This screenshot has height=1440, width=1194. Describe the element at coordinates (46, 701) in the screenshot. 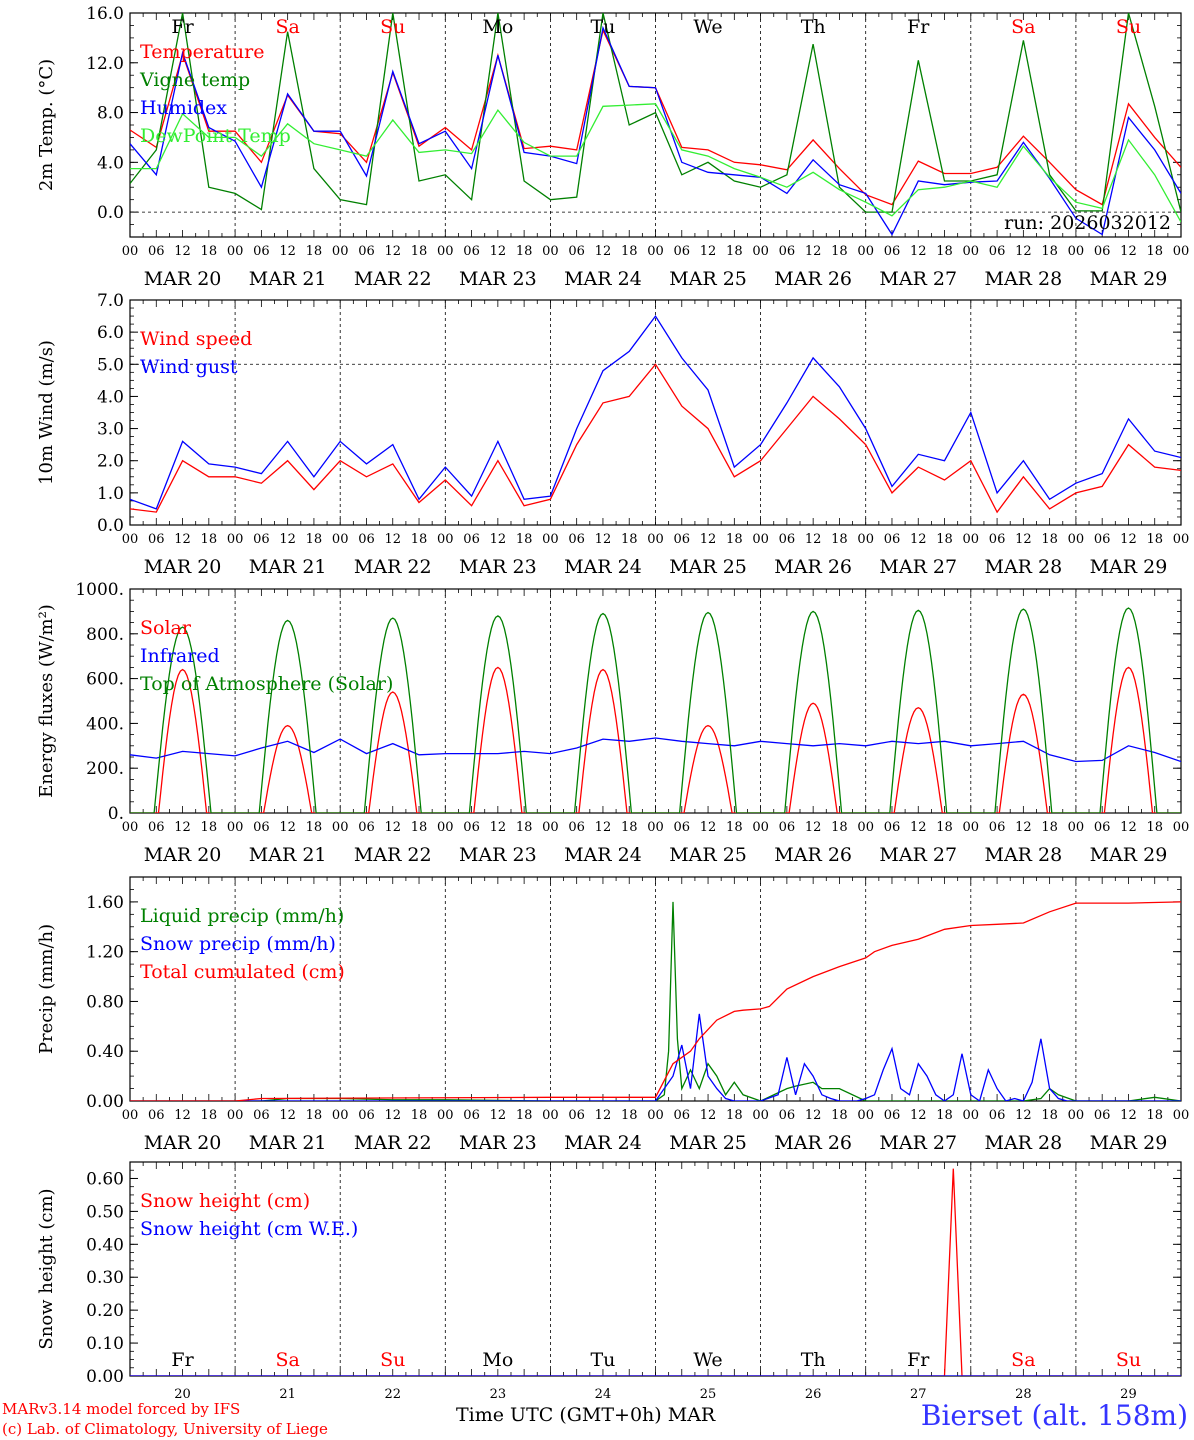

I see `y-axis-label: Energy fluxes (W/m²)` at that location.